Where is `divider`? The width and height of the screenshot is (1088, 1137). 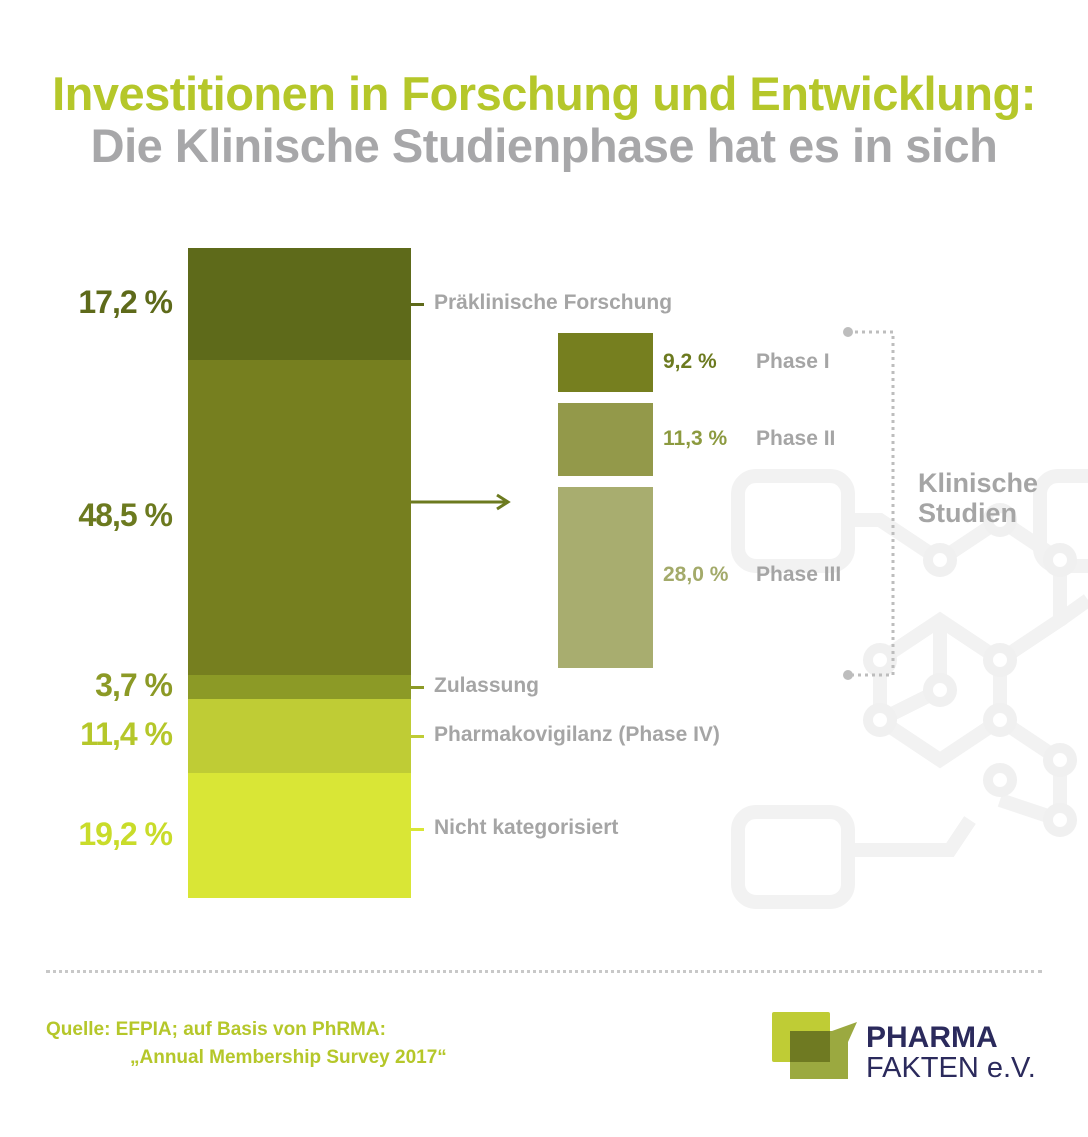 divider is located at coordinates (544, 971).